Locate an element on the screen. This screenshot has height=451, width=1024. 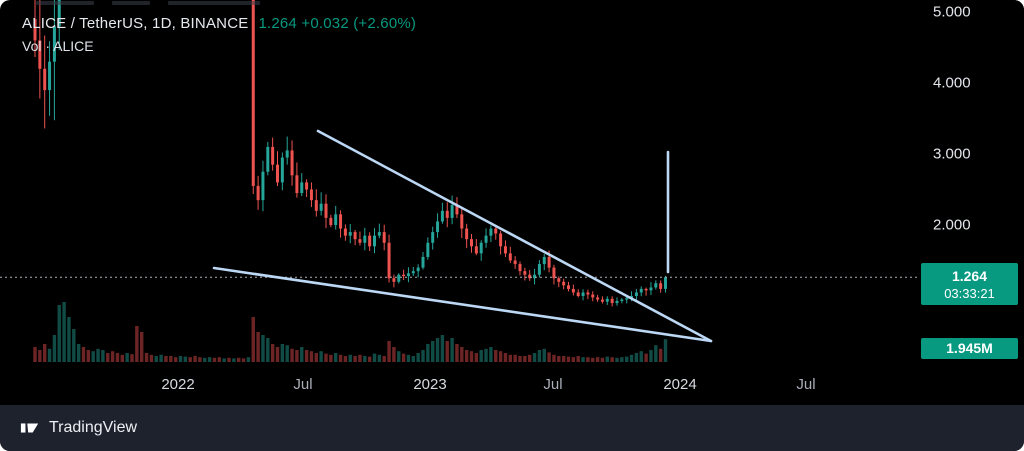
last-price-badge: 1.264 03:33:21 is located at coordinates (969, 284).